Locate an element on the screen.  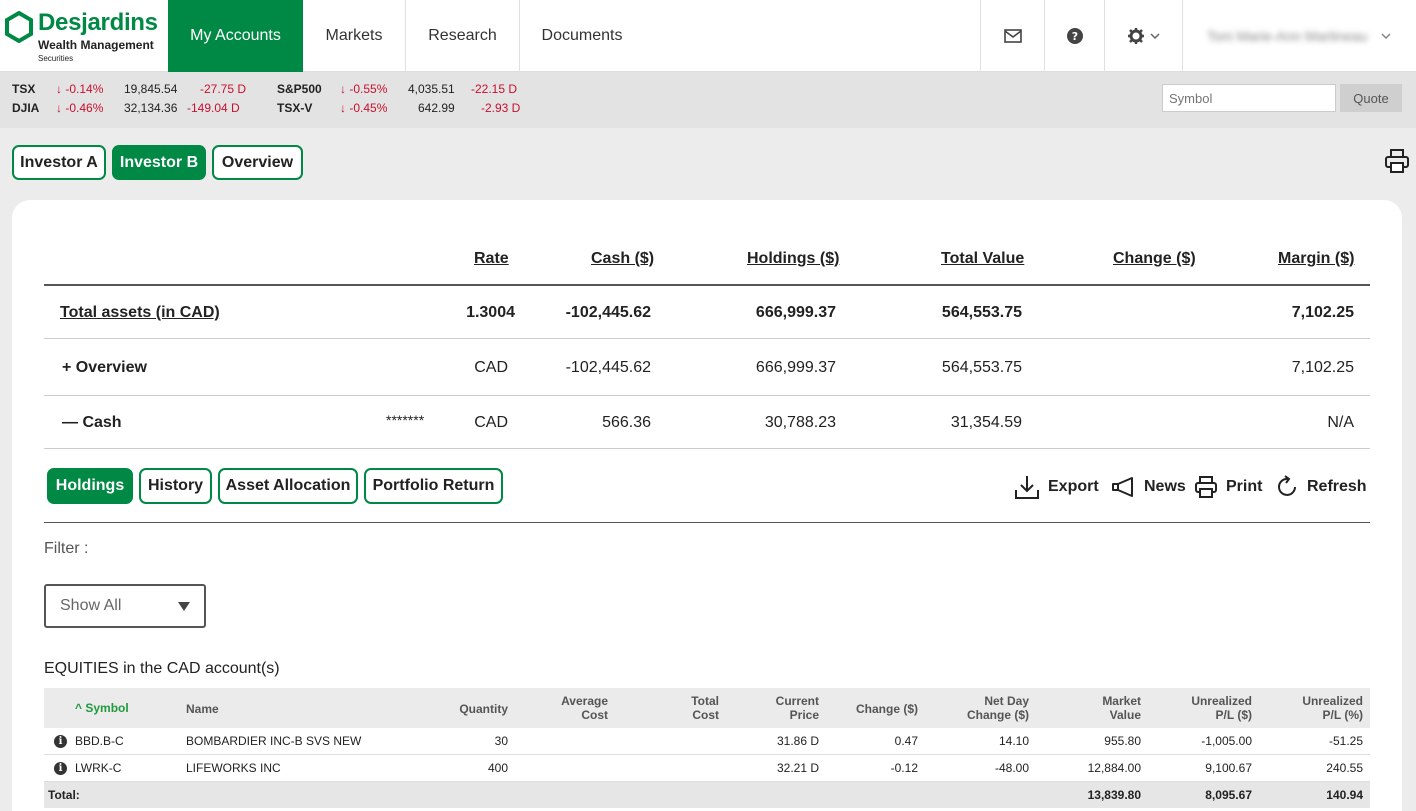
tab-portfolio-return: Portfolio Return is located at coordinates (433, 486).